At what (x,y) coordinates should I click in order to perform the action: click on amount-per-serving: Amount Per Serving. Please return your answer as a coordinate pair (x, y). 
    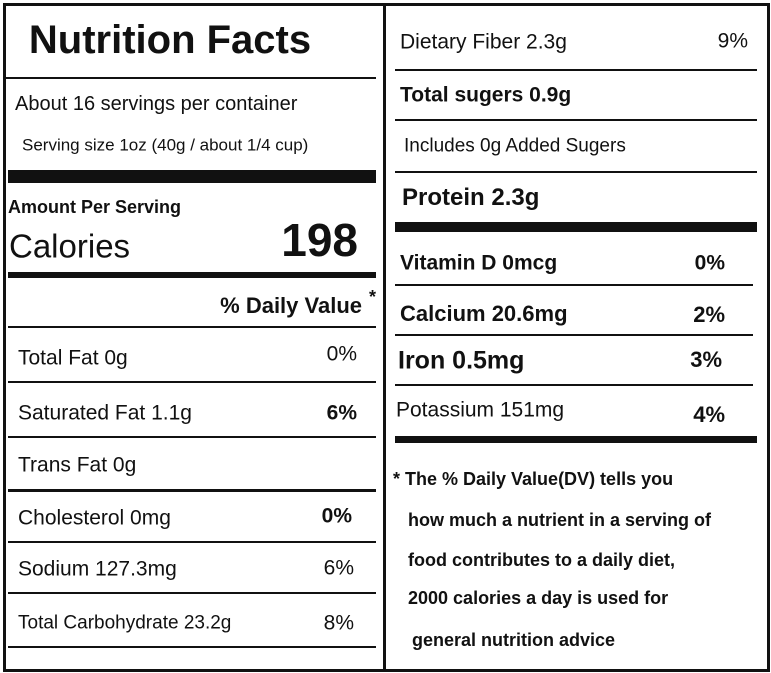
    Looking at the image, I should click on (95, 207).